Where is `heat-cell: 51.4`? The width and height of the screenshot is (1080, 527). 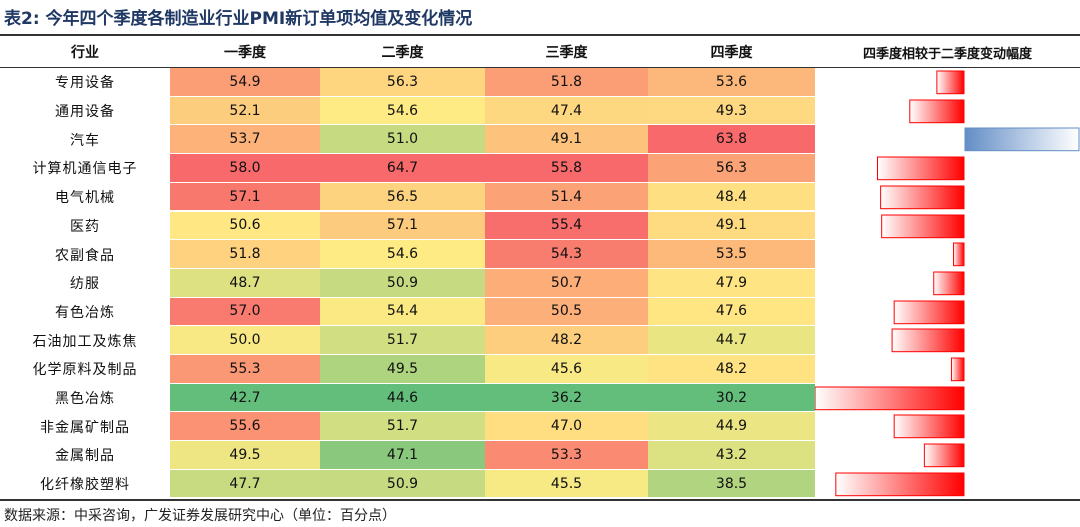
heat-cell: 51.4 is located at coordinates (566, 197).